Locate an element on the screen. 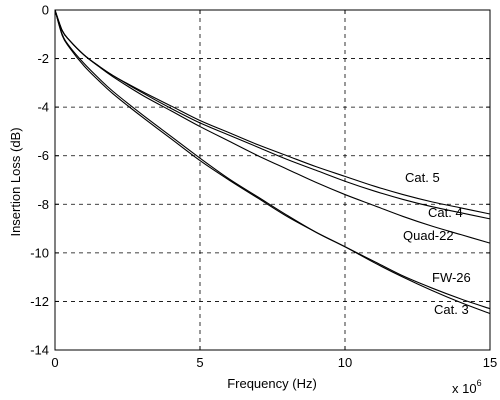  x-tick-label: 0 is located at coordinates (54, 362).